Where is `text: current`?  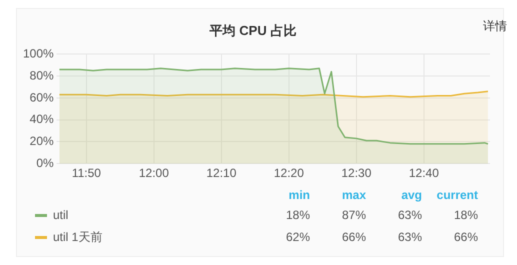 text: current is located at coordinates (457, 195).